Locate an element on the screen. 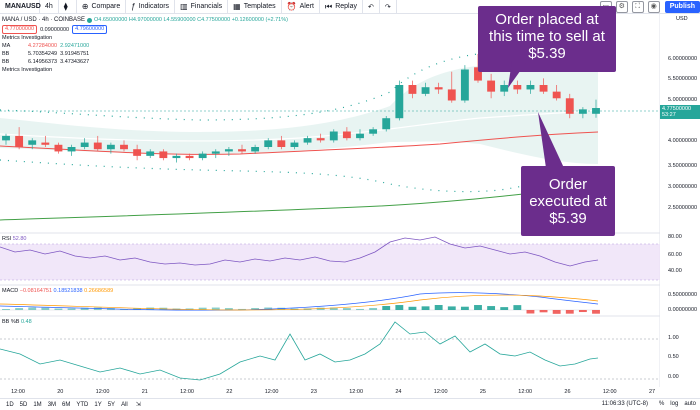 The height and width of the screenshot is (410, 700). time-tick: 26 is located at coordinates (567, 392).